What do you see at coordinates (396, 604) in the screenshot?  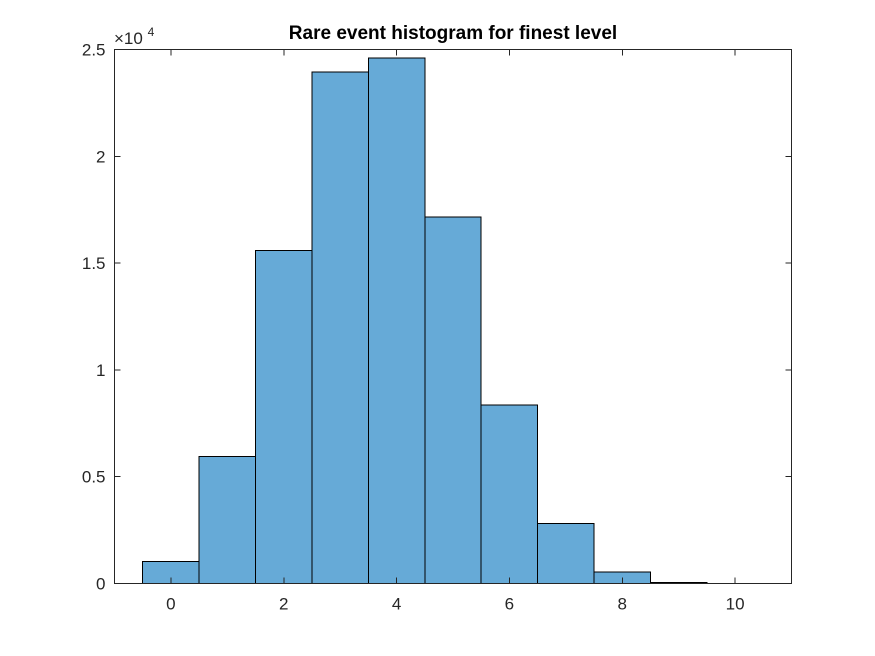 I see `x-tick-label: 4` at bounding box center [396, 604].